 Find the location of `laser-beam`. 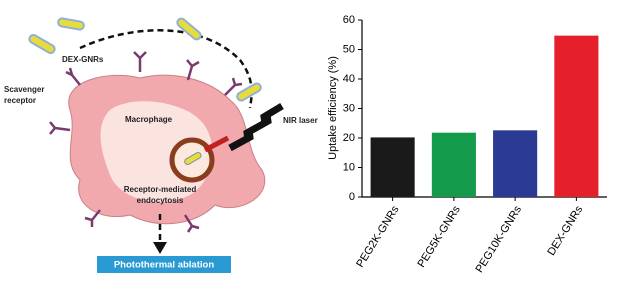

laser-beam is located at coordinates (216, 144).